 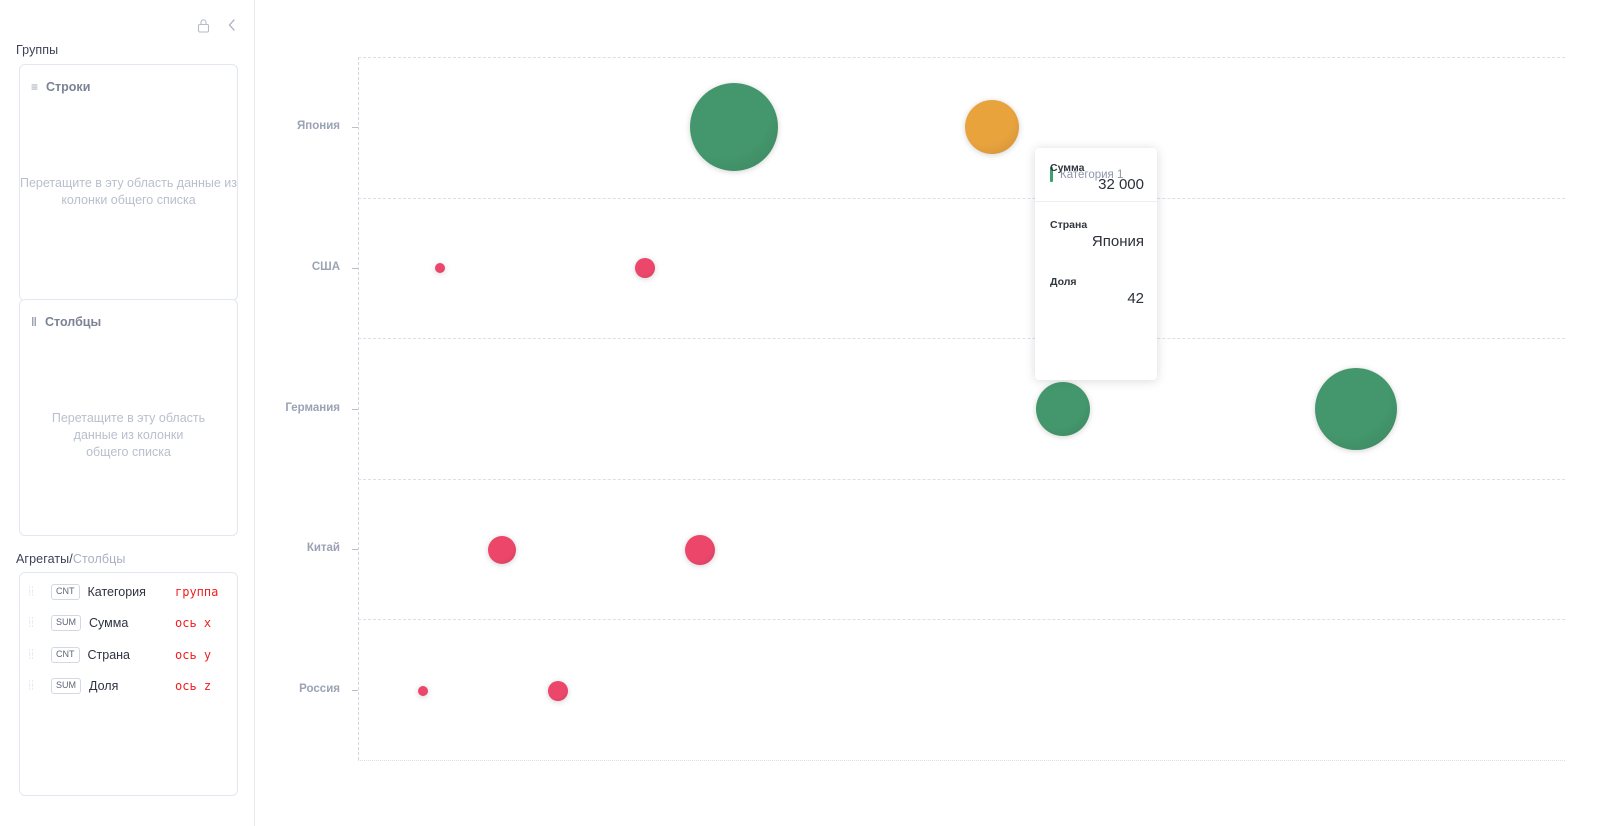 I want to click on drop-zone-rows-header: ≡ Строки, so click(x=60, y=87).